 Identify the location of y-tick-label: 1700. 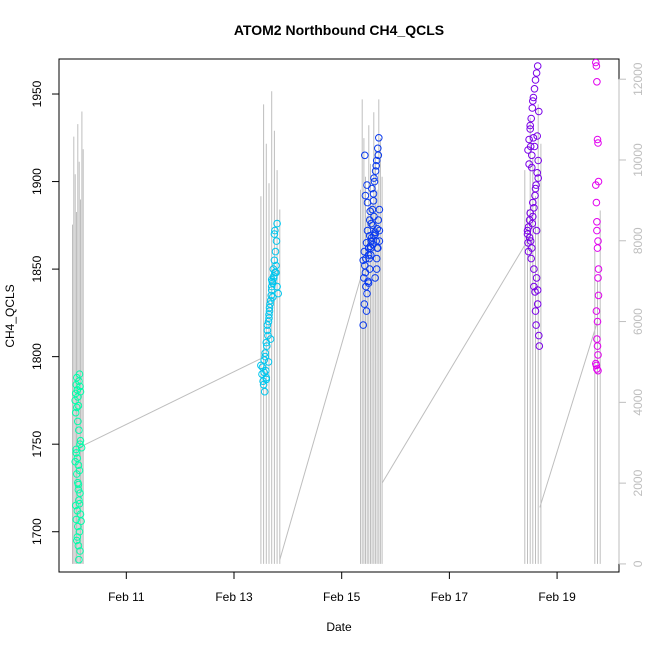
(37, 531).